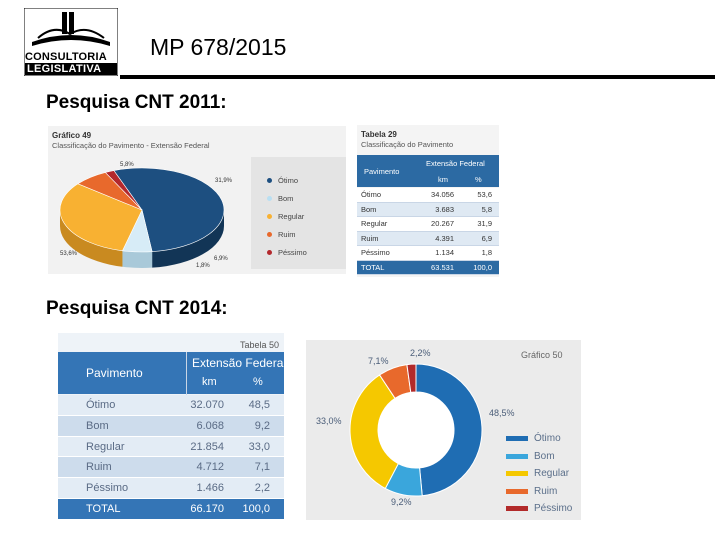 The width and height of the screenshot is (720, 540). I want to click on pie-2011-slice-regular, so click(101, 217).